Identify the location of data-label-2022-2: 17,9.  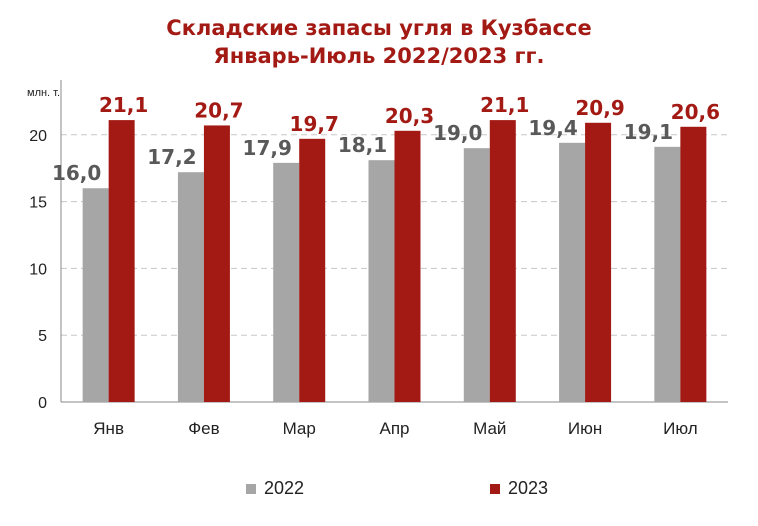
(267, 148).